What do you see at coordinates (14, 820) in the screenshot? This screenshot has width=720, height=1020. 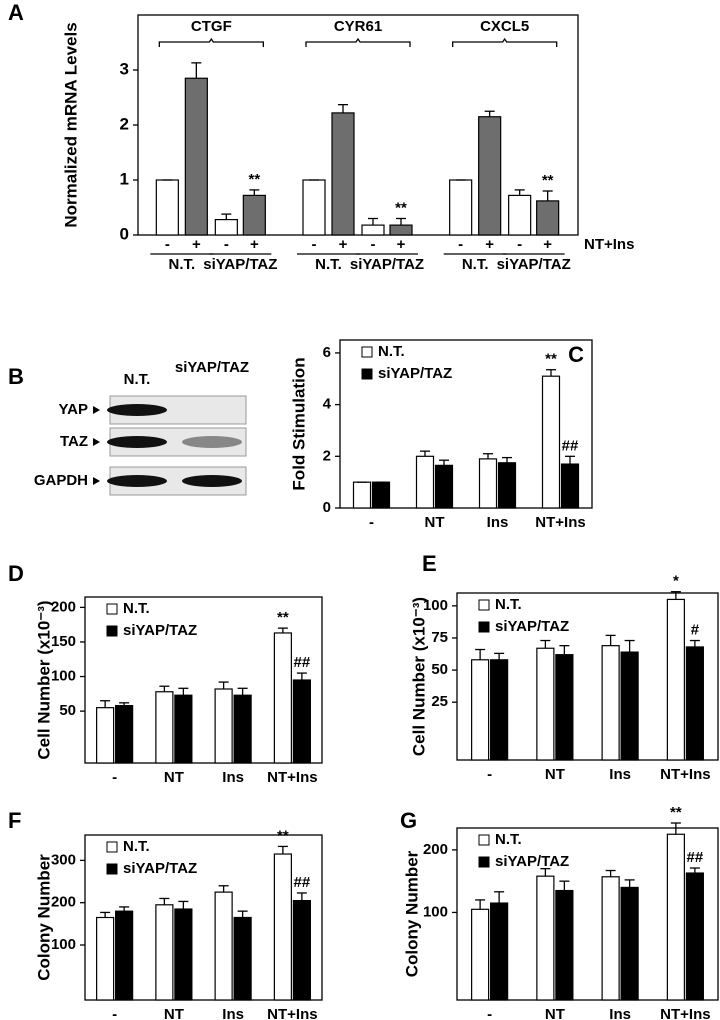 I see `panel-label: F` at bounding box center [14, 820].